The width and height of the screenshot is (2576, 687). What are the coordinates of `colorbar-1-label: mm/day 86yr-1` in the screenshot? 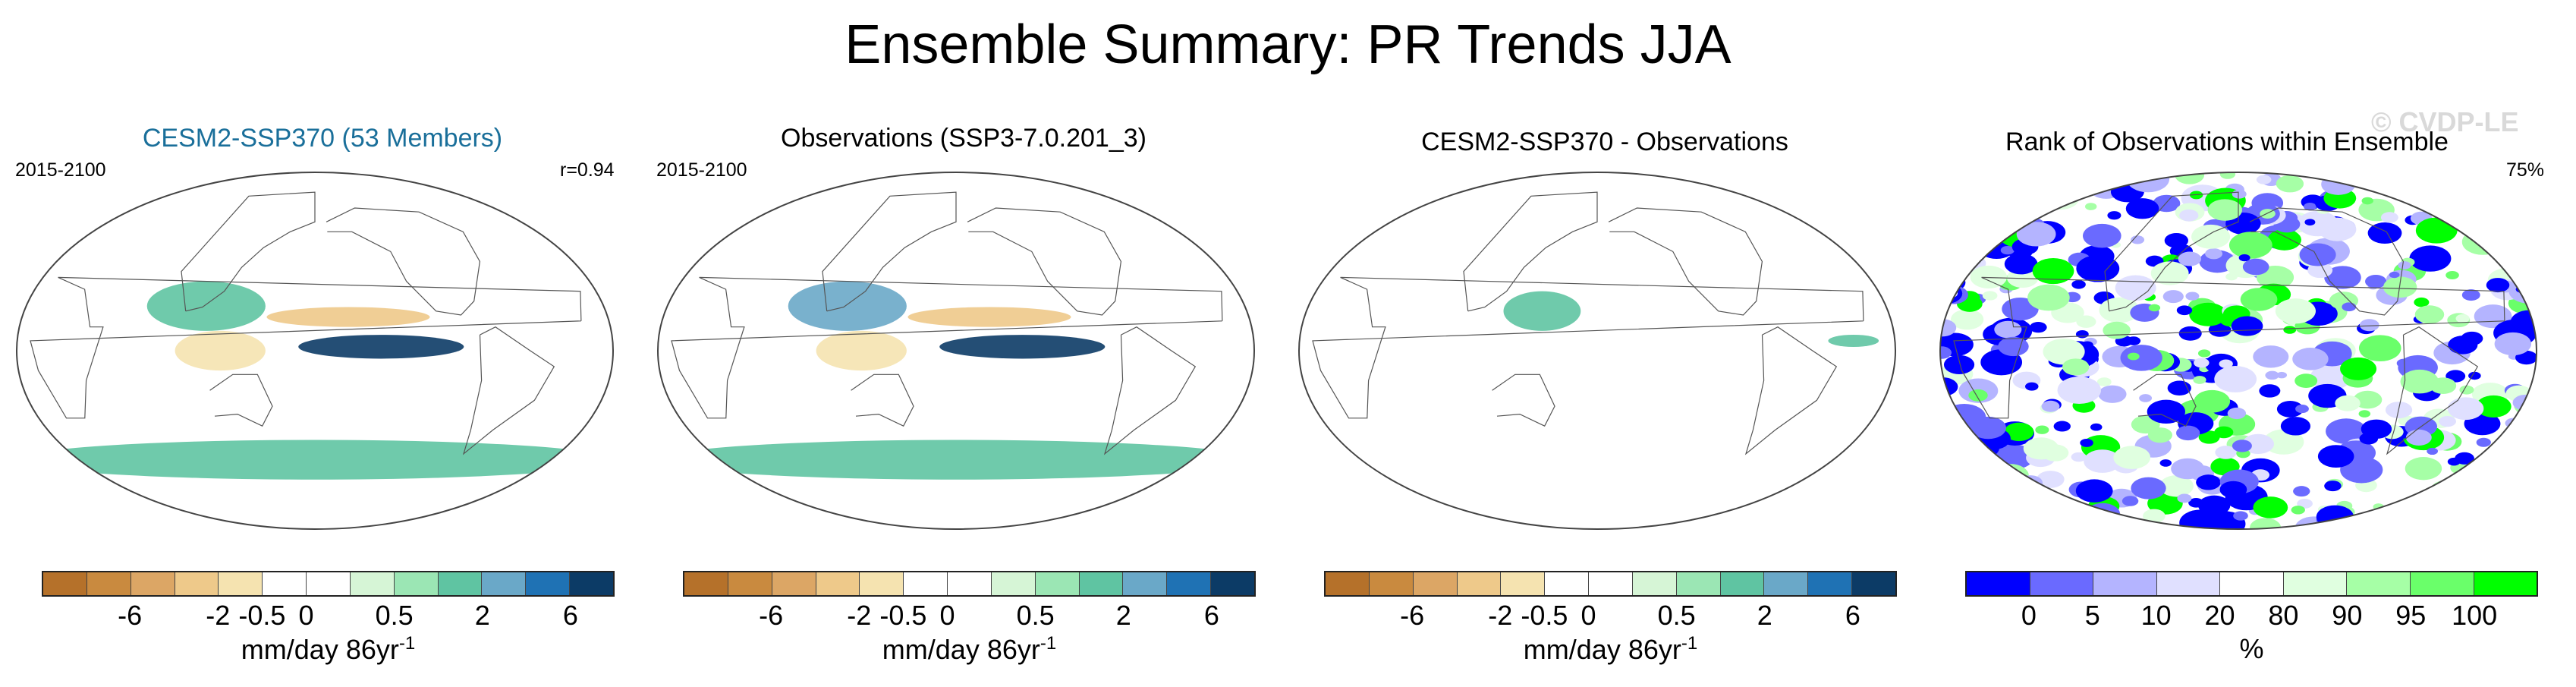 It's located at (328, 649).